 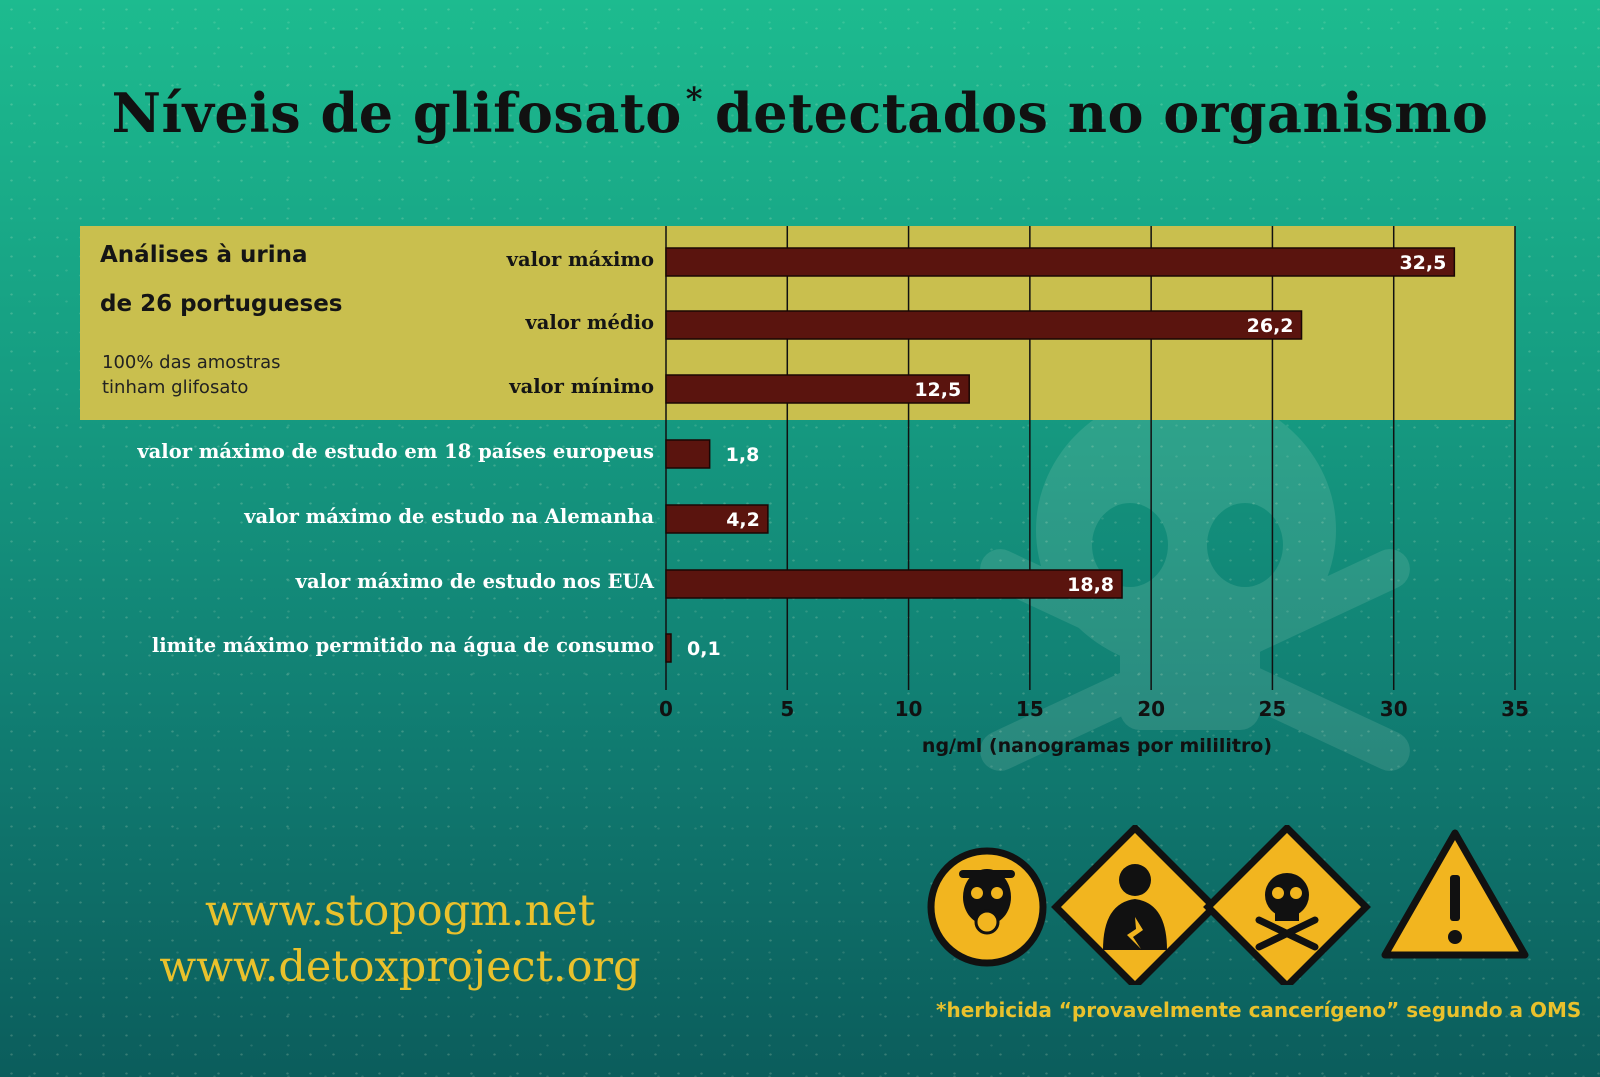 What do you see at coordinates (1287, 905) in the screenshot?
I see `skull-crossbones-icon` at bounding box center [1287, 905].